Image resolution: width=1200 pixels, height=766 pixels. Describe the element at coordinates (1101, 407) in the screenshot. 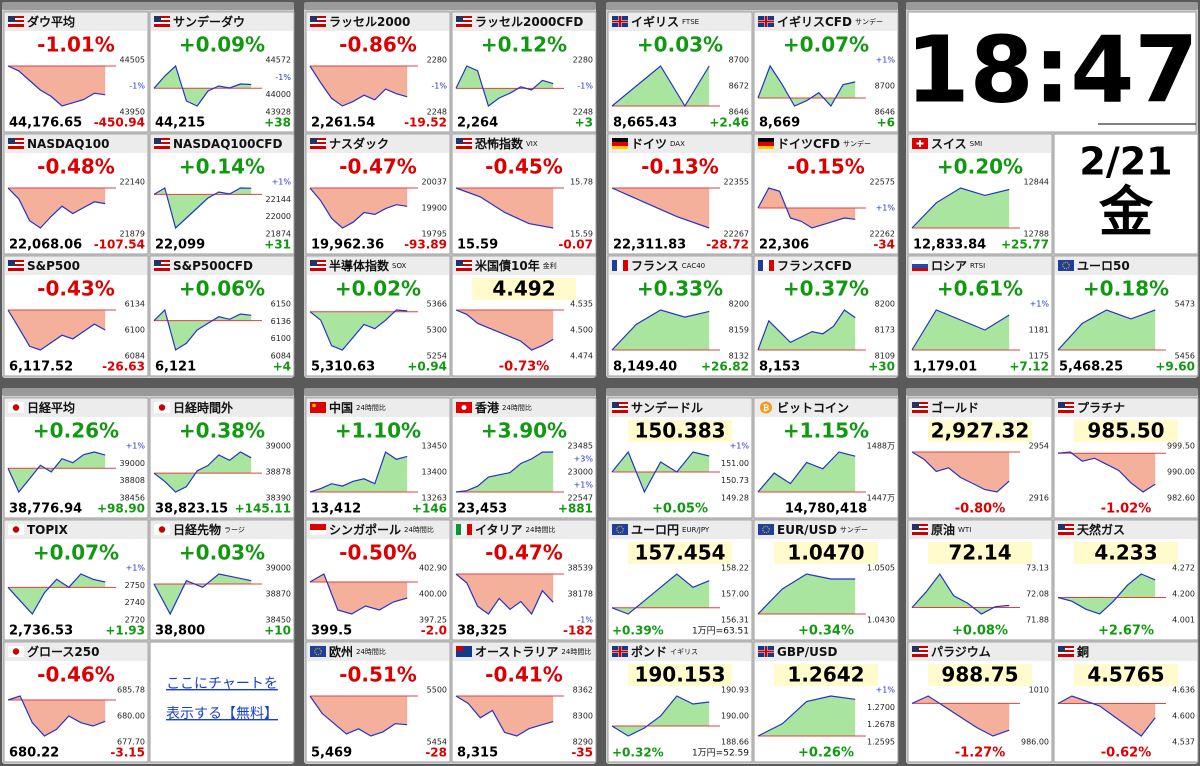

I see `tile-name: プラチナ` at that location.